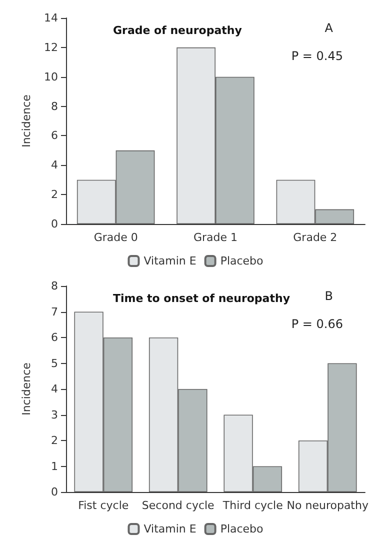  Describe the element at coordinates (51, 18) in the screenshot. I see `y-tick-label: 14` at that location.